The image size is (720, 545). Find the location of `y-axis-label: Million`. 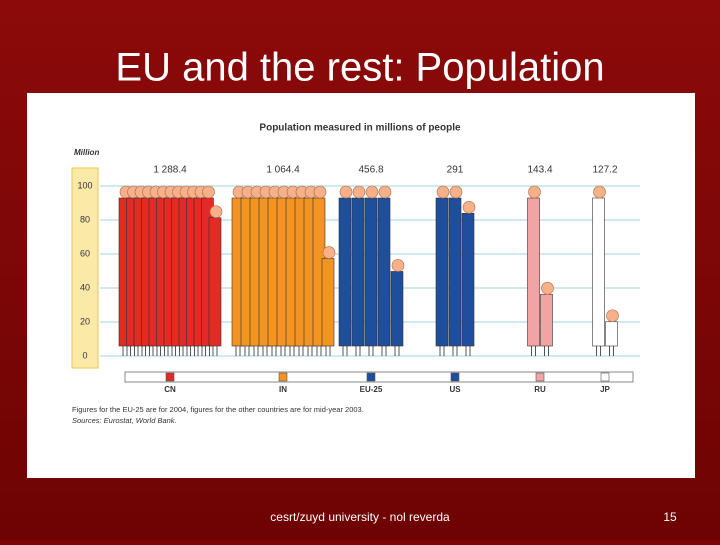

y-axis-label: Million is located at coordinates (86, 152).